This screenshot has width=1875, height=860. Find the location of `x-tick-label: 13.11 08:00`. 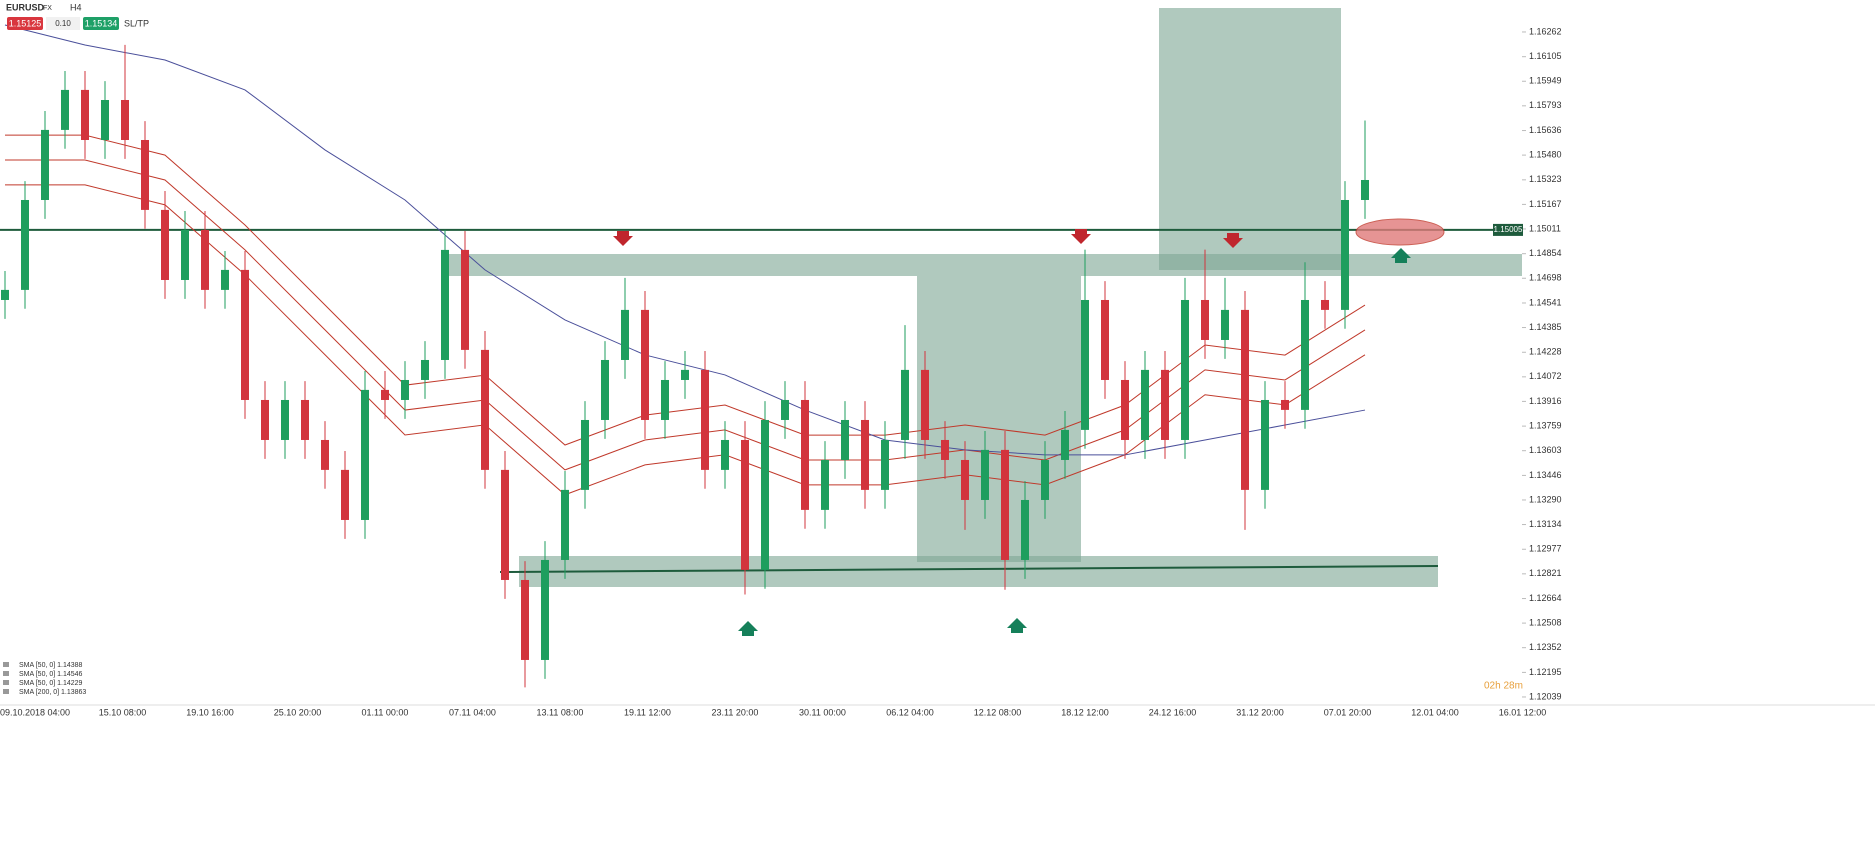

x-tick-label: 13.11 08:00 is located at coordinates (560, 712).